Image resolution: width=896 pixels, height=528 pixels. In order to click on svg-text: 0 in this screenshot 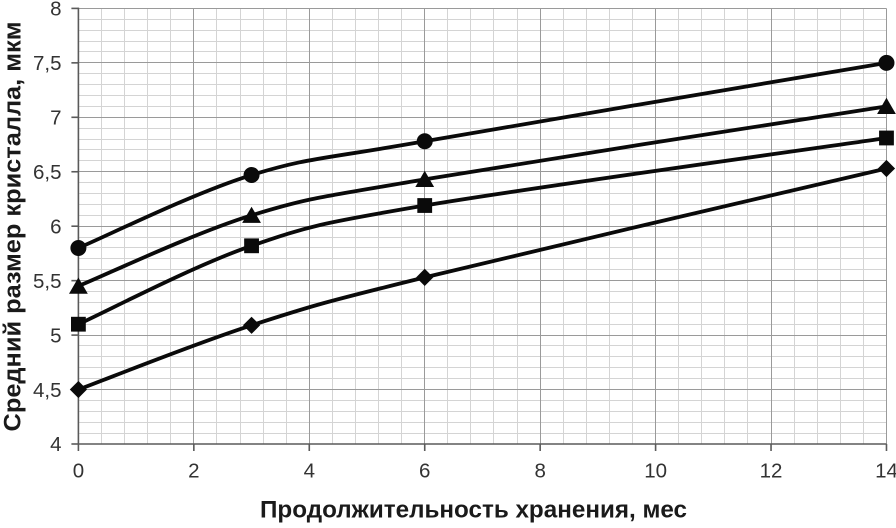, I will do `click(78, 471)`.